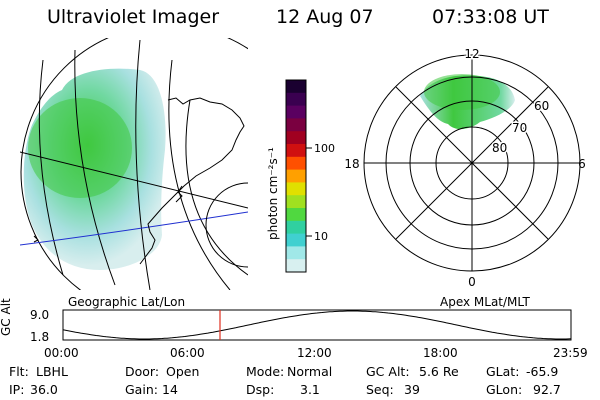  Describe the element at coordinates (19, 371) in the screenshot. I see `info-flt-label: Flt:` at that location.